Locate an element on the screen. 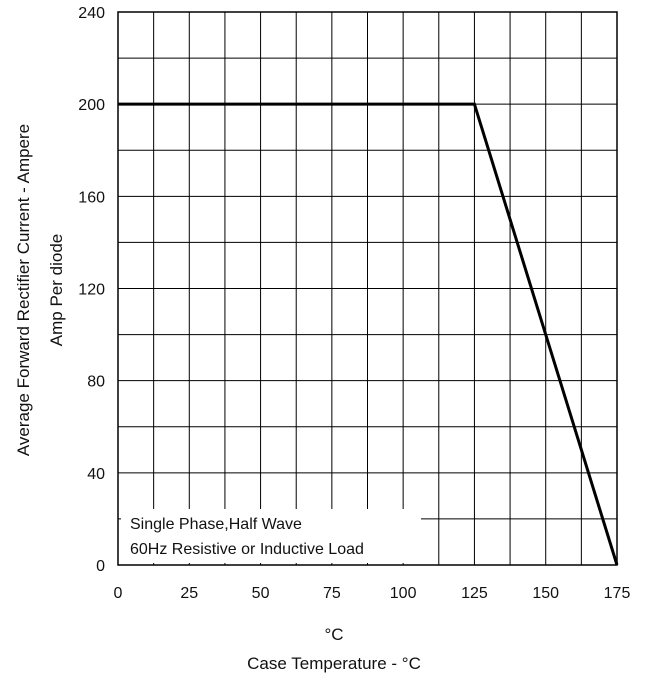 The image size is (653, 678). y-tick-labels: 0 40 80 120 160 200 240 is located at coordinates (91, 290).